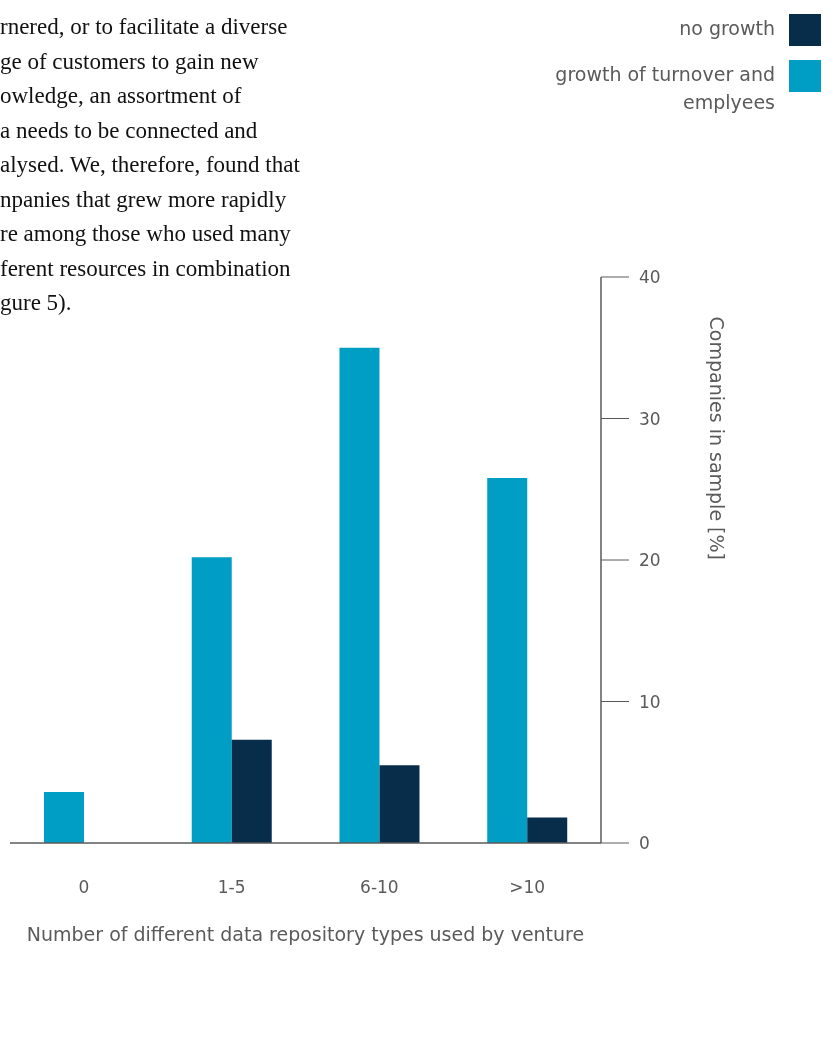  What do you see at coordinates (527, 887) in the screenshot?
I see `x-tick-label: >10` at bounding box center [527, 887].